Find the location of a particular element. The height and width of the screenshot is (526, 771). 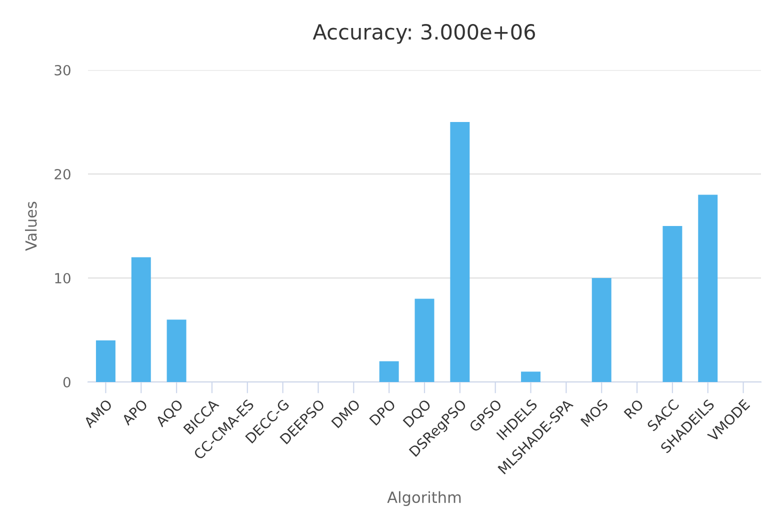

x-tick-label: RO is located at coordinates (634, 409).